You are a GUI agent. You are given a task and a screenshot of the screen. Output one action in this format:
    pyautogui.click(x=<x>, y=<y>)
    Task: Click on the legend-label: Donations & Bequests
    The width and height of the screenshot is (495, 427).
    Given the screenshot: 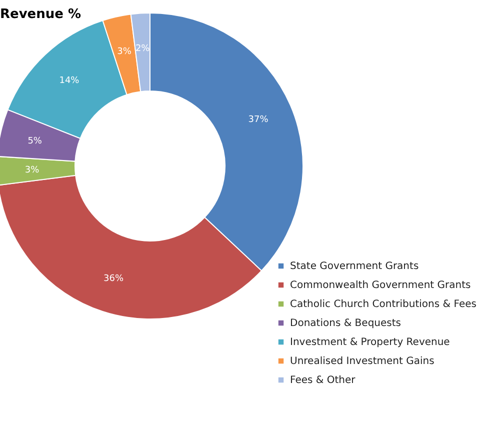 What is the action you would take?
    pyautogui.click(x=345, y=323)
    